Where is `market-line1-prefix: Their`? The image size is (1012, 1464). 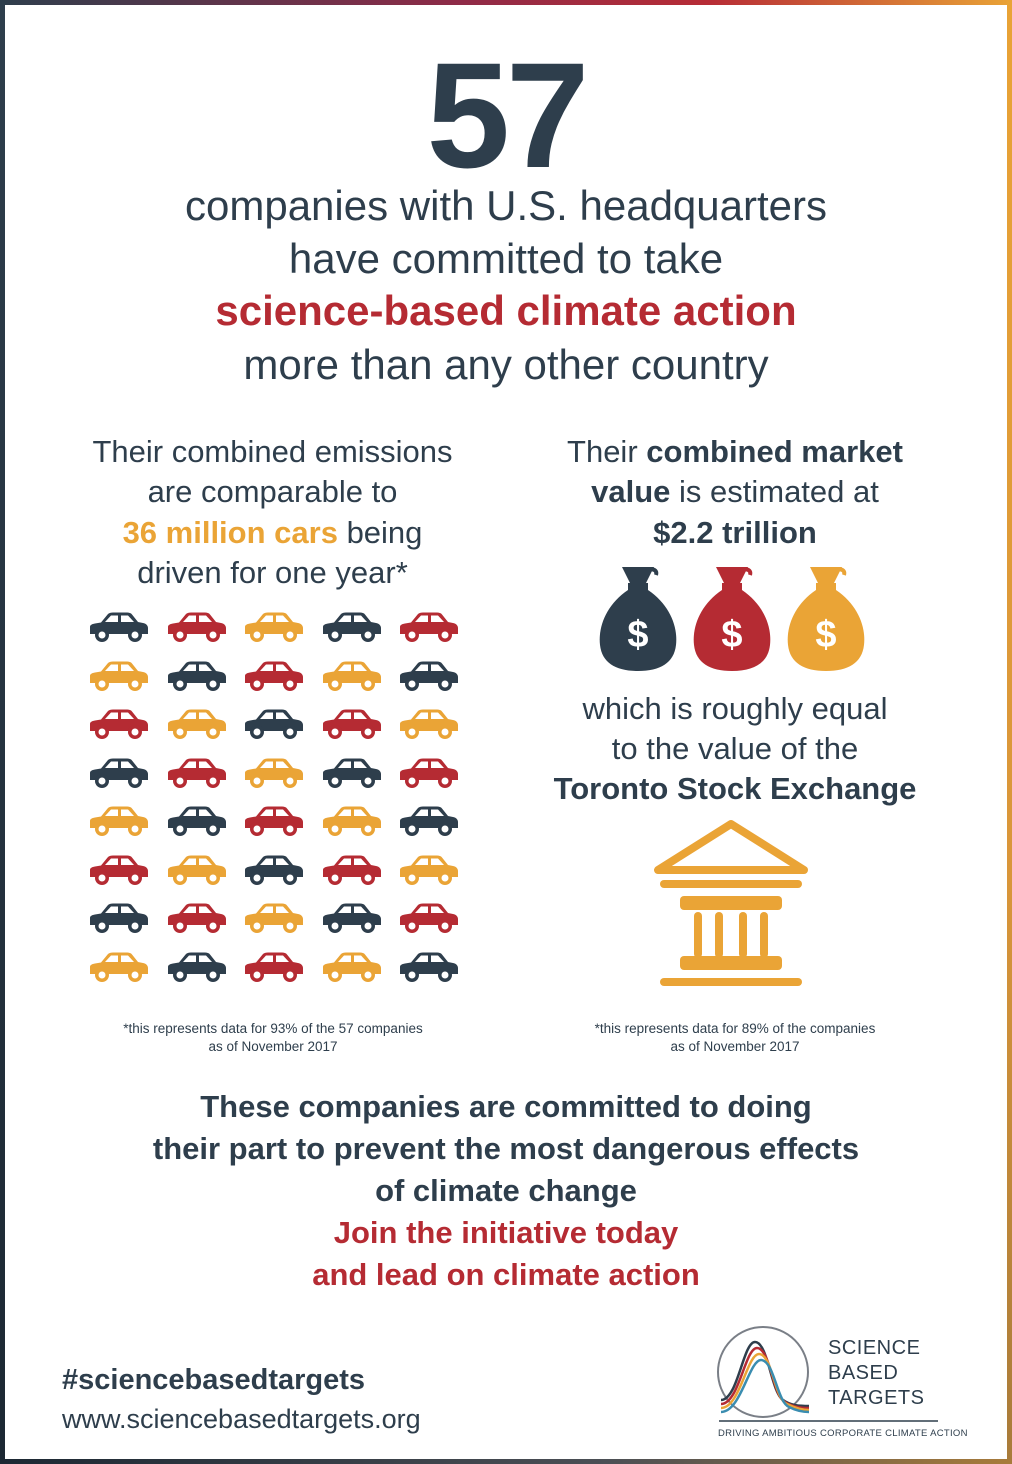
market-line1-prefix: Their is located at coordinates (607, 451).